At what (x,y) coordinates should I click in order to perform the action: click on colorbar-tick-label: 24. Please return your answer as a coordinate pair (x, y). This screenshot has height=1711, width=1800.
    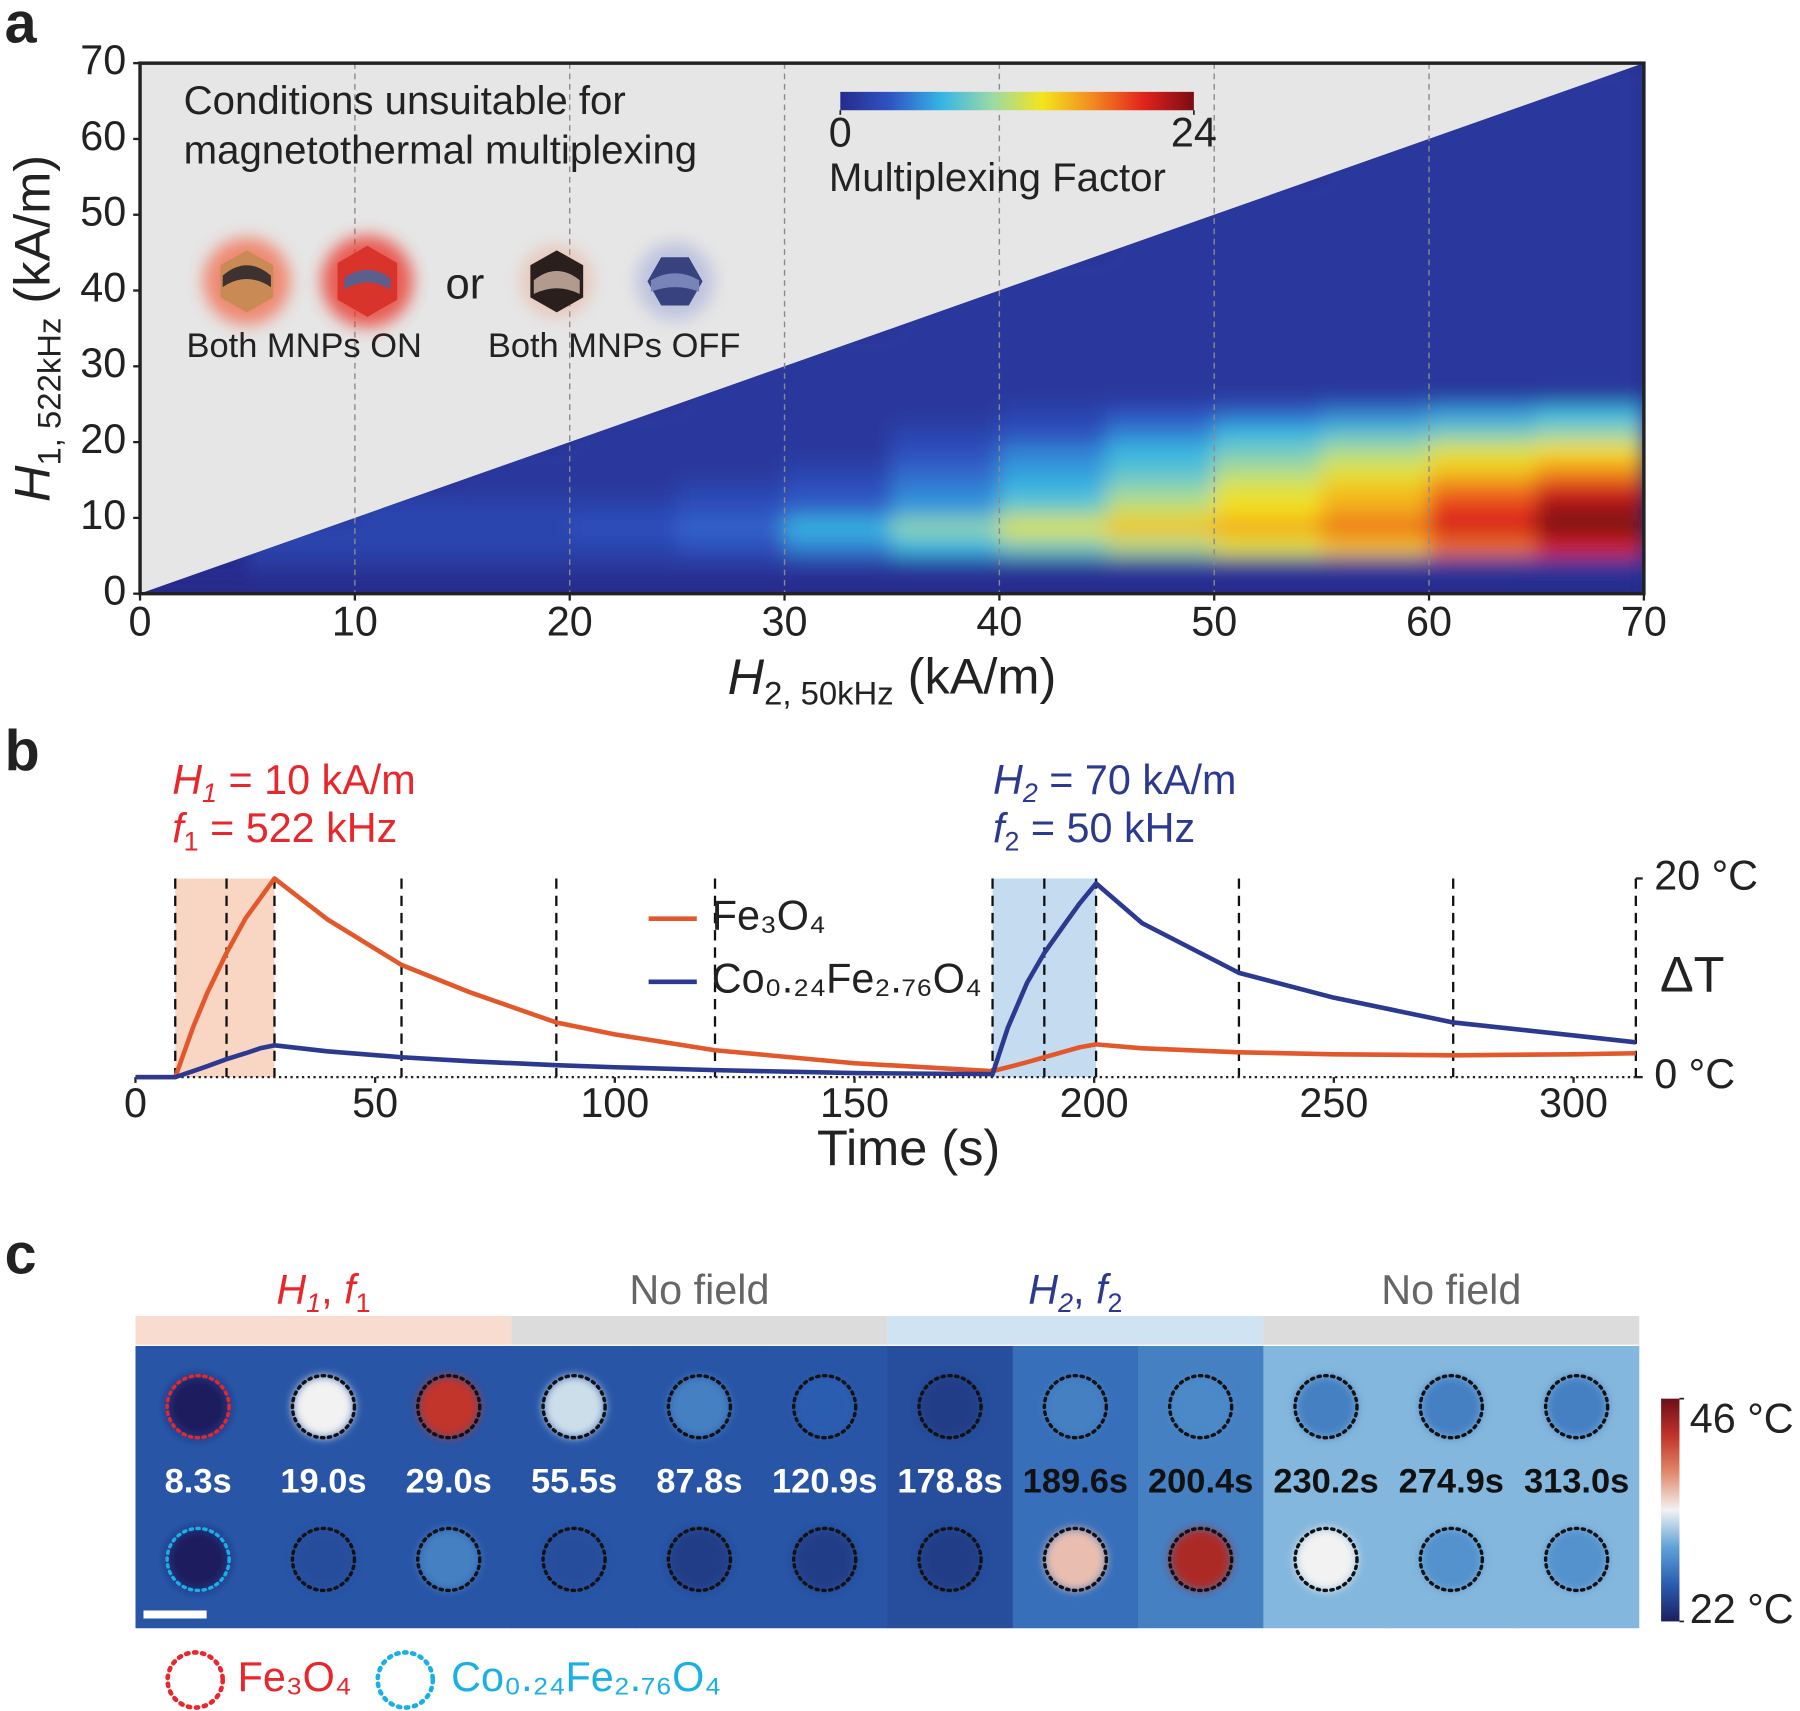
    Looking at the image, I should click on (1194, 132).